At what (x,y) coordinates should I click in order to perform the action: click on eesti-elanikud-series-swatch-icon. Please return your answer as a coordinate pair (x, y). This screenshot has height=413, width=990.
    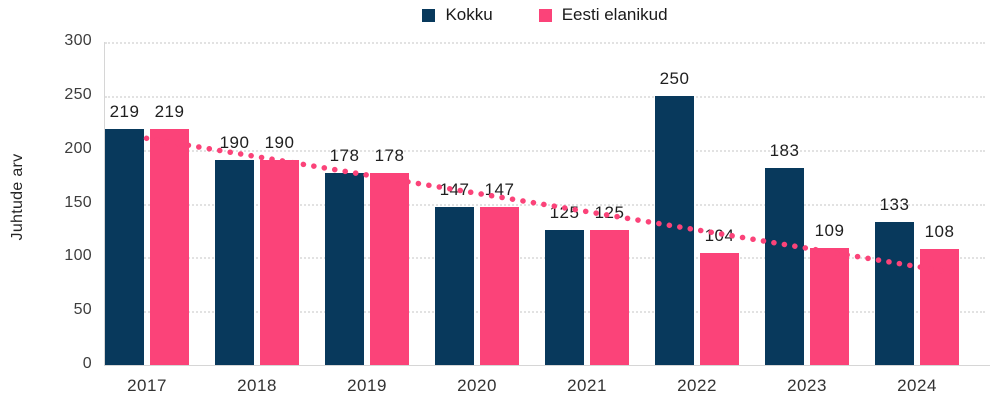
    Looking at the image, I should click on (545, 15).